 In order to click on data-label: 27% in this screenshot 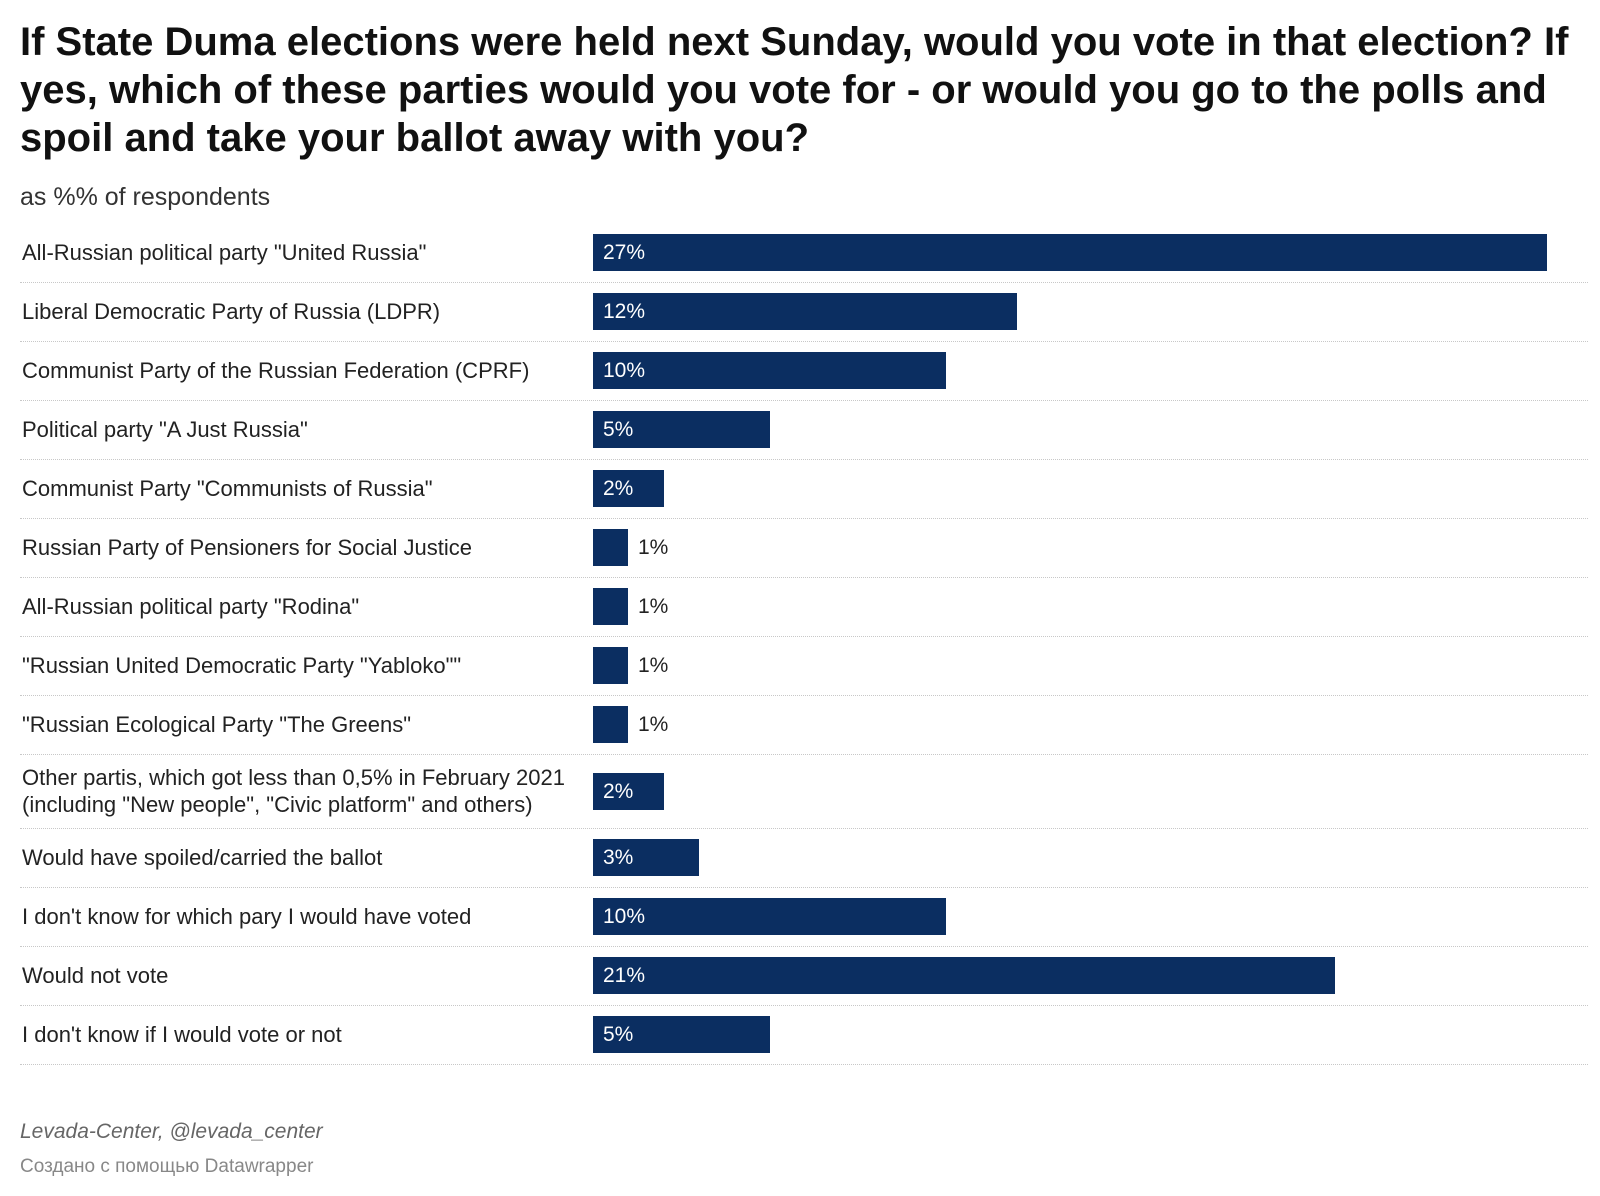, I will do `click(624, 252)`.